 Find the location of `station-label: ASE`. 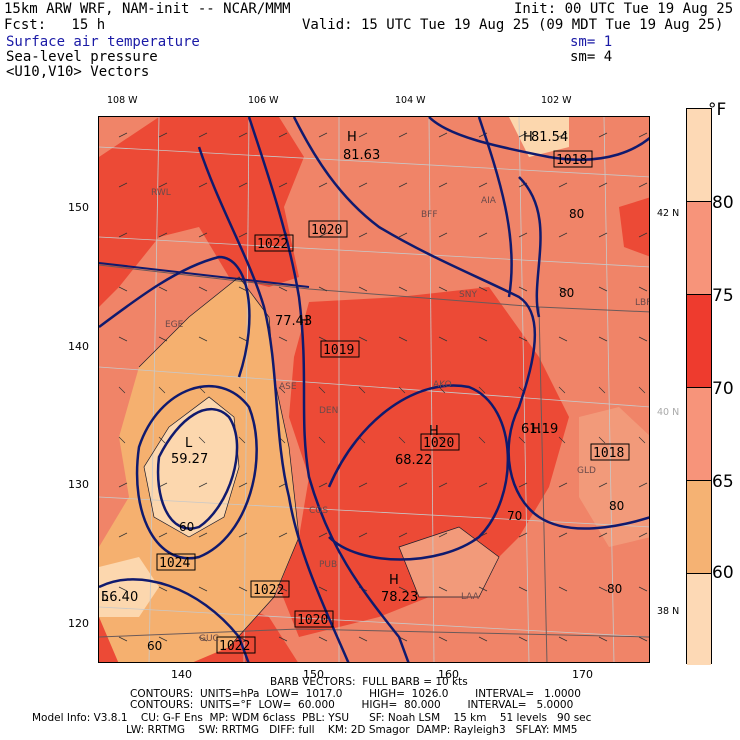

station-label: ASE is located at coordinates (288, 387).